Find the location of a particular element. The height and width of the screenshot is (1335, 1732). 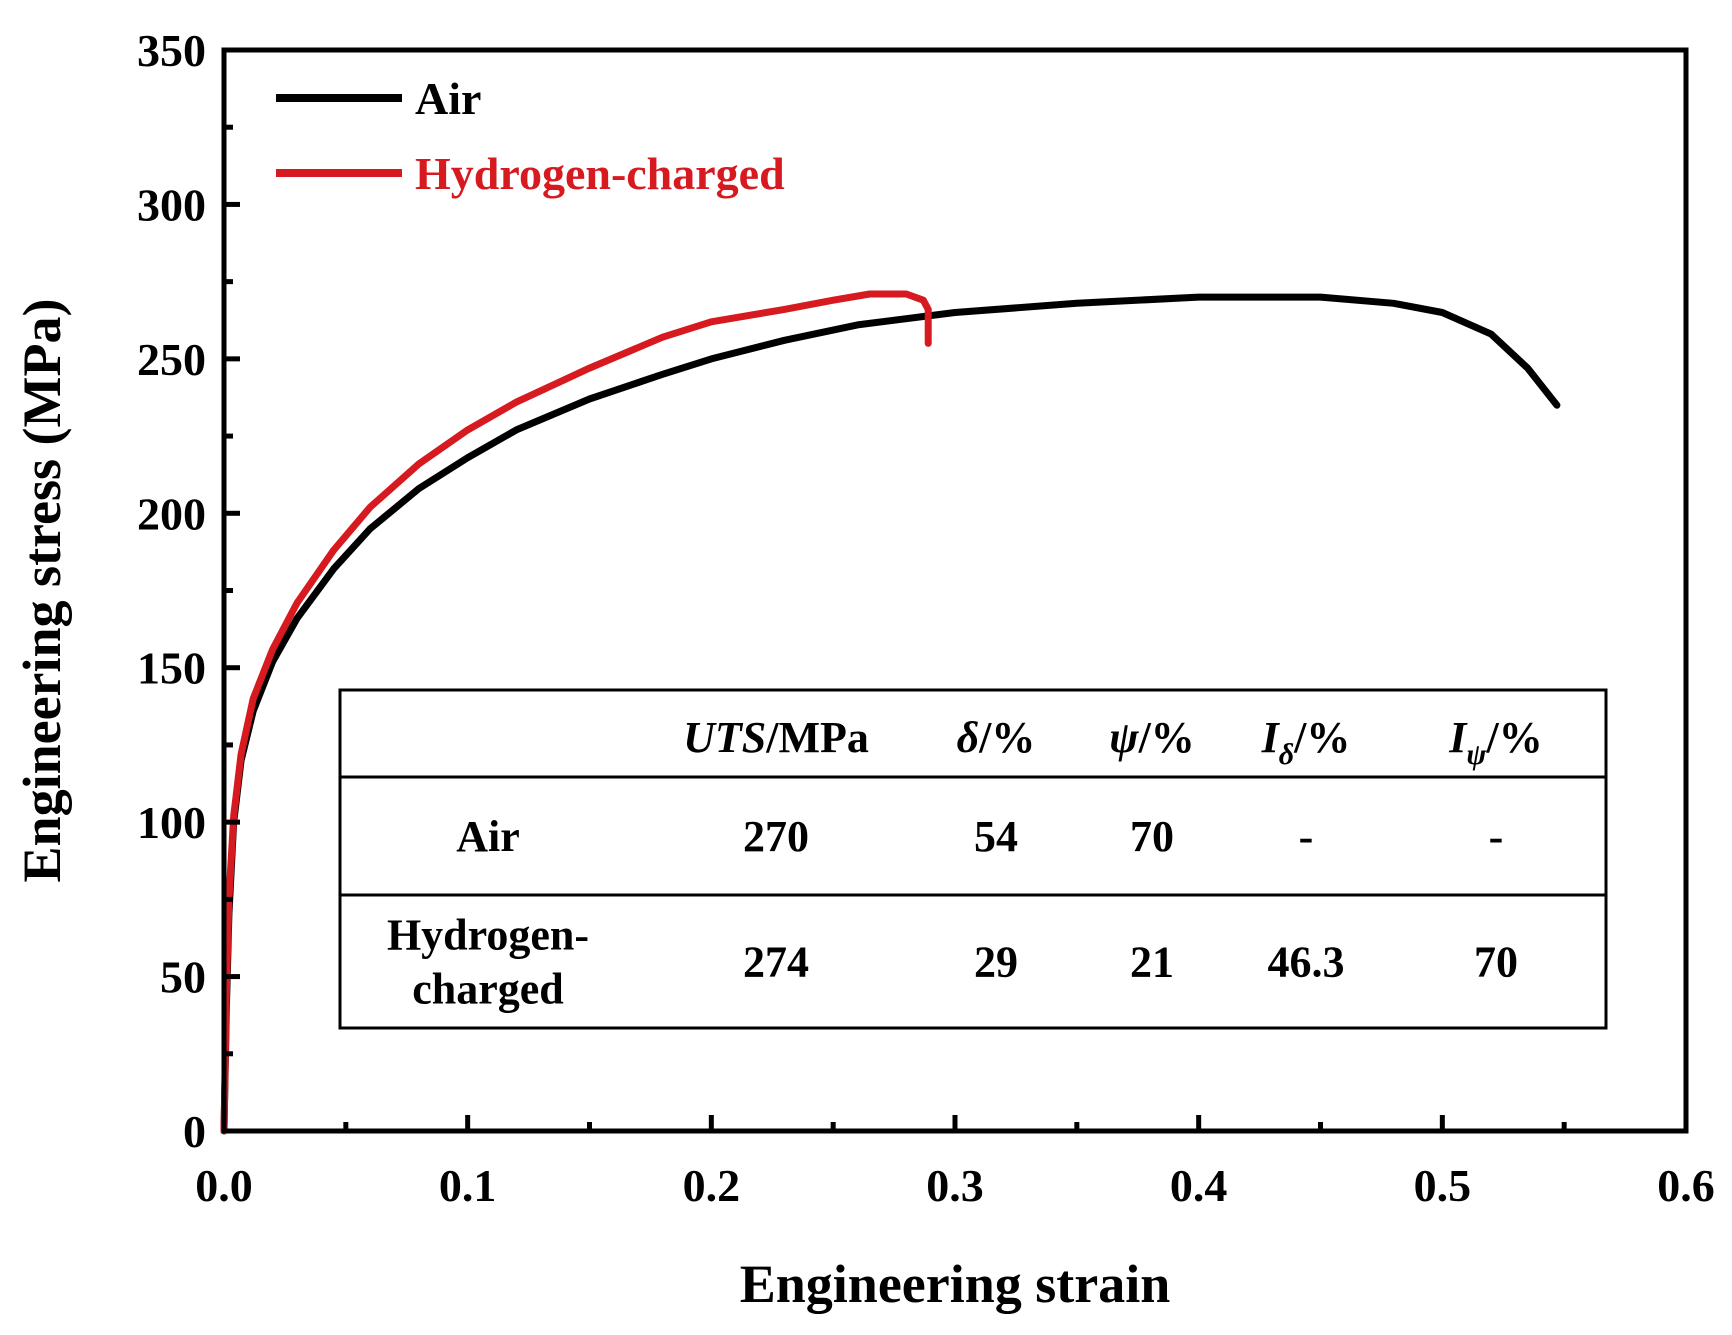

x-tick-label: 0.6 is located at coordinates (1686, 1185).